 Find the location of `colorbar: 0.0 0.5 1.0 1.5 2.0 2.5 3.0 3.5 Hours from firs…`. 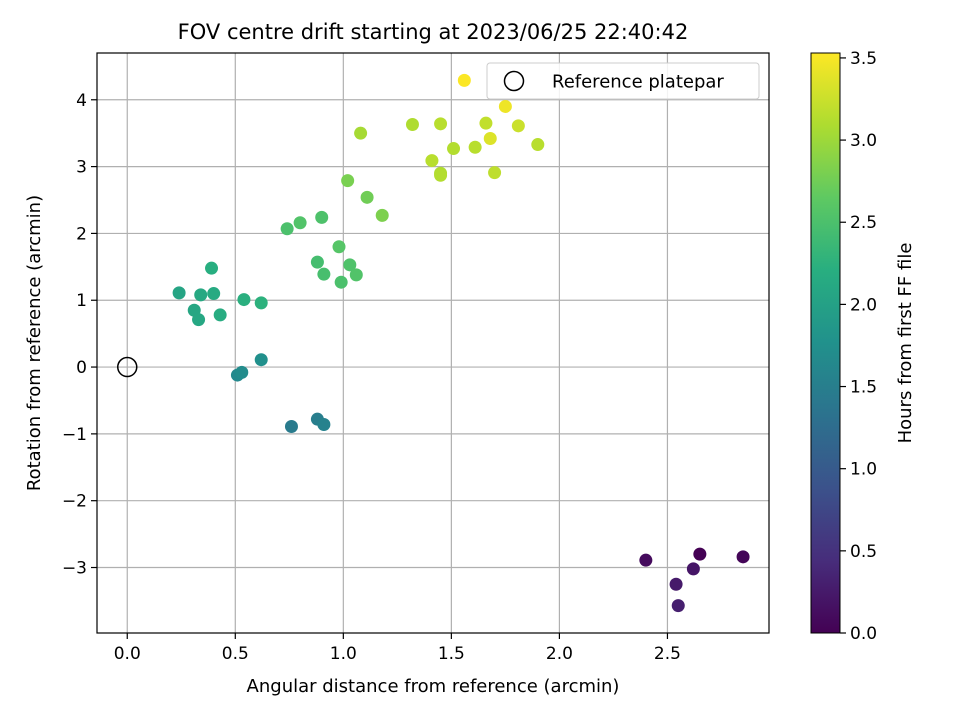

colorbar: 0.0 0.5 1.0 1.5 2.0 2.5 3.0 3.5 Hours from firs… is located at coordinates (863, 346).